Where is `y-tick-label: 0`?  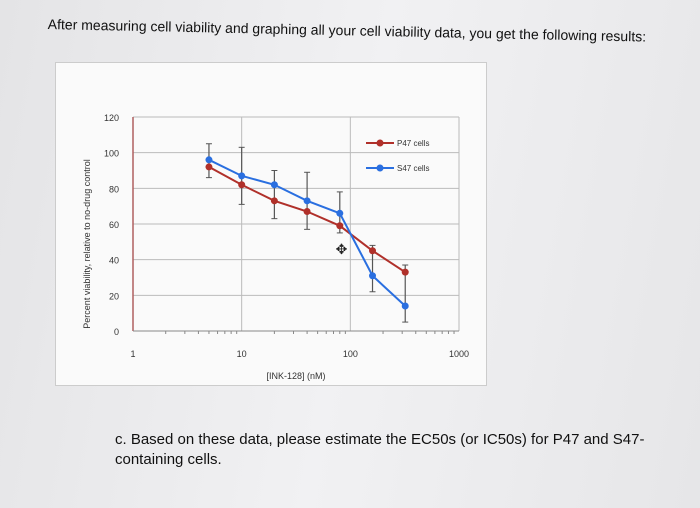
y-tick-label: 0 is located at coordinates (116, 332).